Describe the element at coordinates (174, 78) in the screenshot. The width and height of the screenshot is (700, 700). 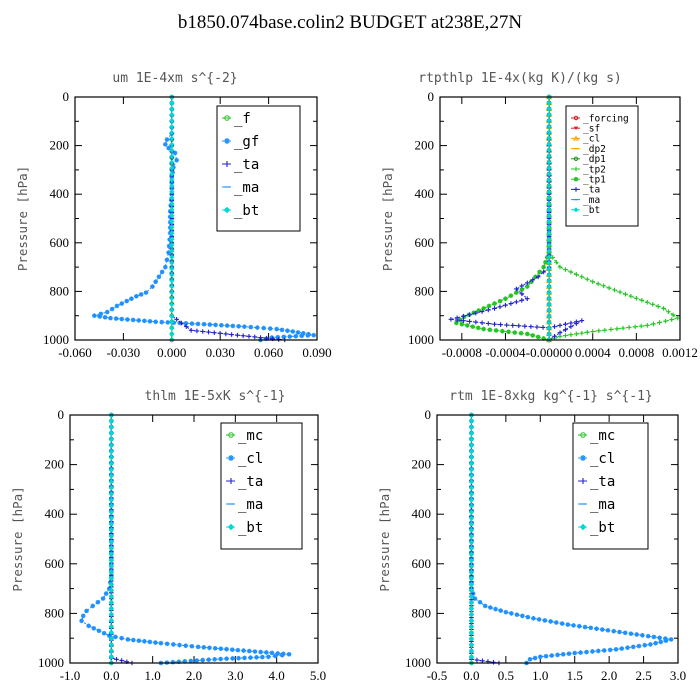
I see `panel-title: um 1E-4xm s^{-2}` at that location.